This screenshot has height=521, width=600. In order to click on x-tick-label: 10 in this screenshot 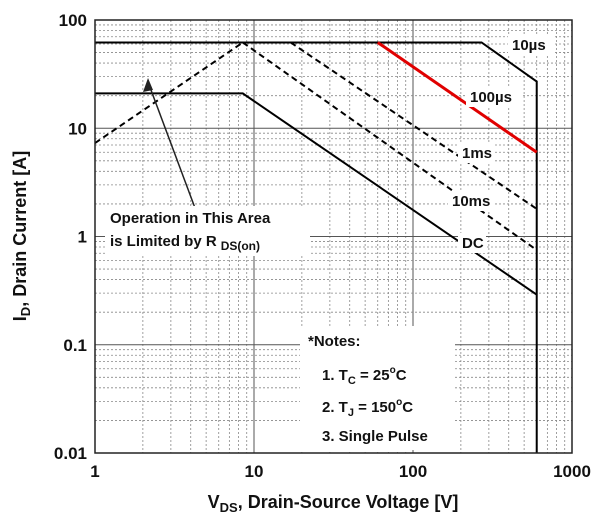, I will do `click(254, 471)`.